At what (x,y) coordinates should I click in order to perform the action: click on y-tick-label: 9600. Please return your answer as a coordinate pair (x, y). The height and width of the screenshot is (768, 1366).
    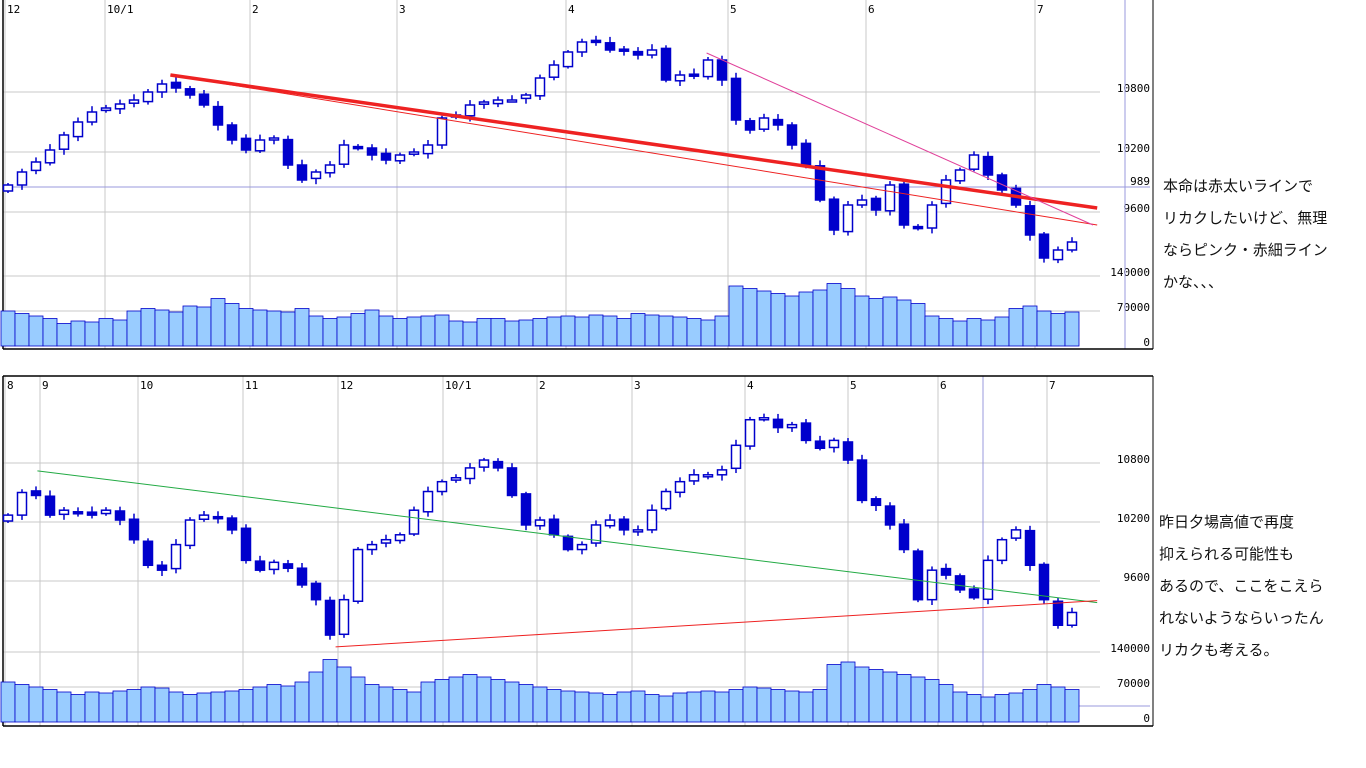
    Looking at the image, I should click on (1137, 208).